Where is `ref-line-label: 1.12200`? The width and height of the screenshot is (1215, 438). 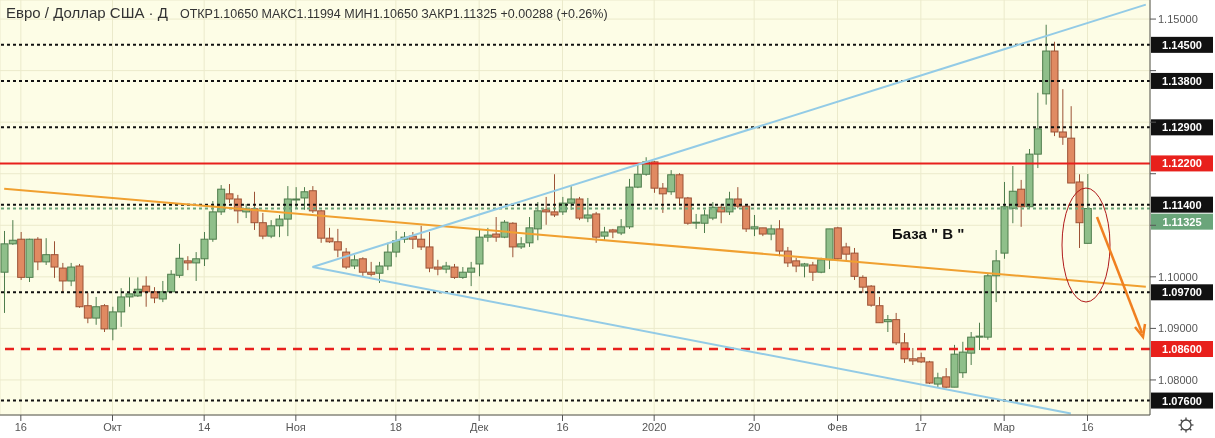 ref-line-label: 1.12200 is located at coordinates (1182, 163).